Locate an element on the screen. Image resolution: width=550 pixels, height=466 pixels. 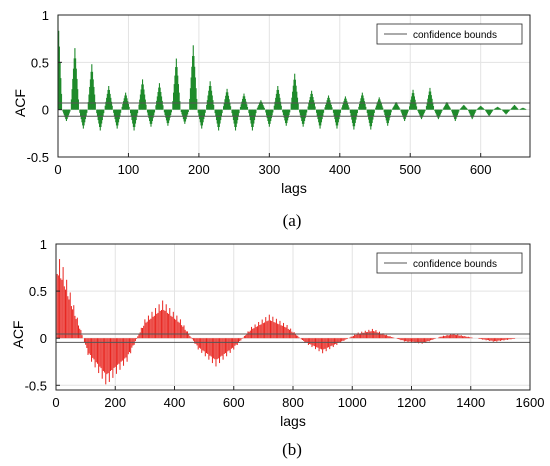
panel-a-caption: (a) is located at coordinates (292, 220).